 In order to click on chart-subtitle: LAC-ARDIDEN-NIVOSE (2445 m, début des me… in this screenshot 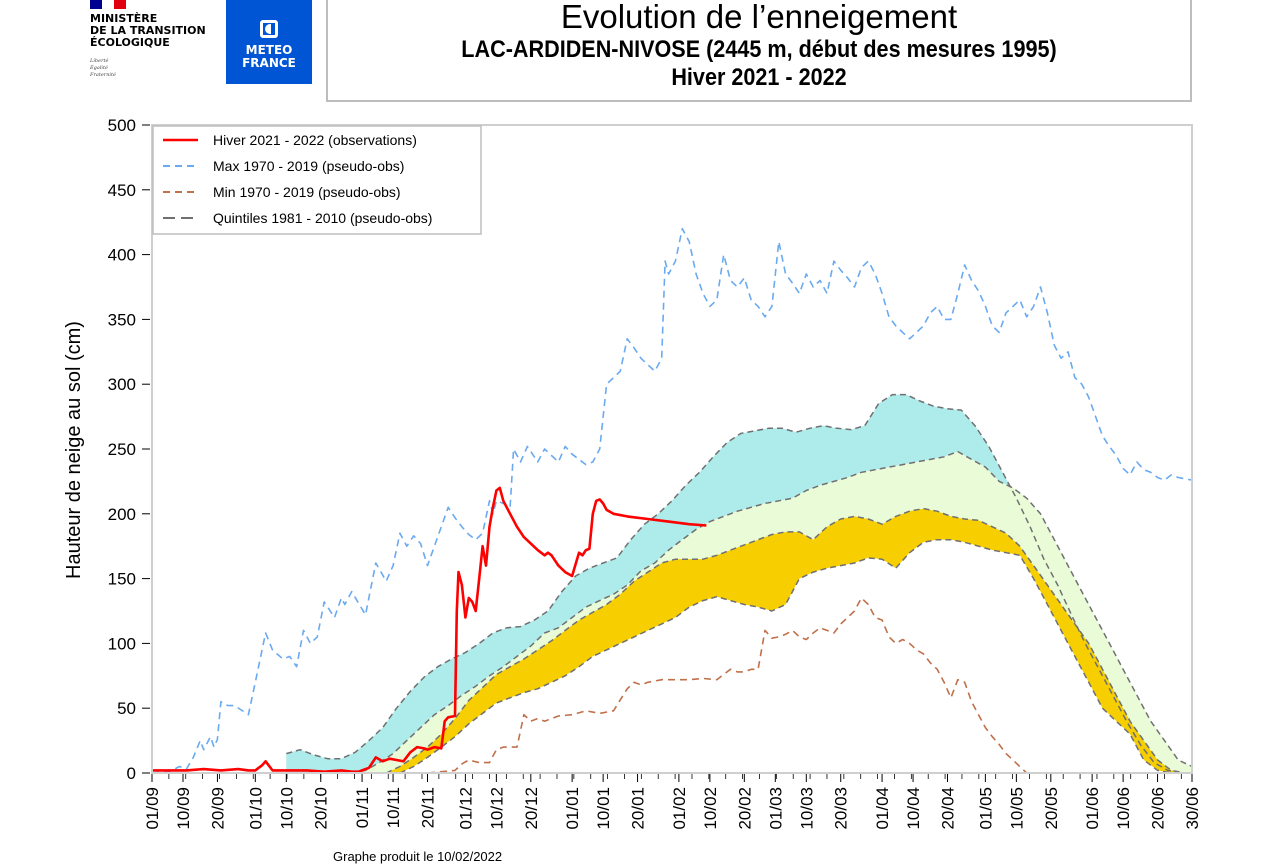, I will do `click(759, 49)`.